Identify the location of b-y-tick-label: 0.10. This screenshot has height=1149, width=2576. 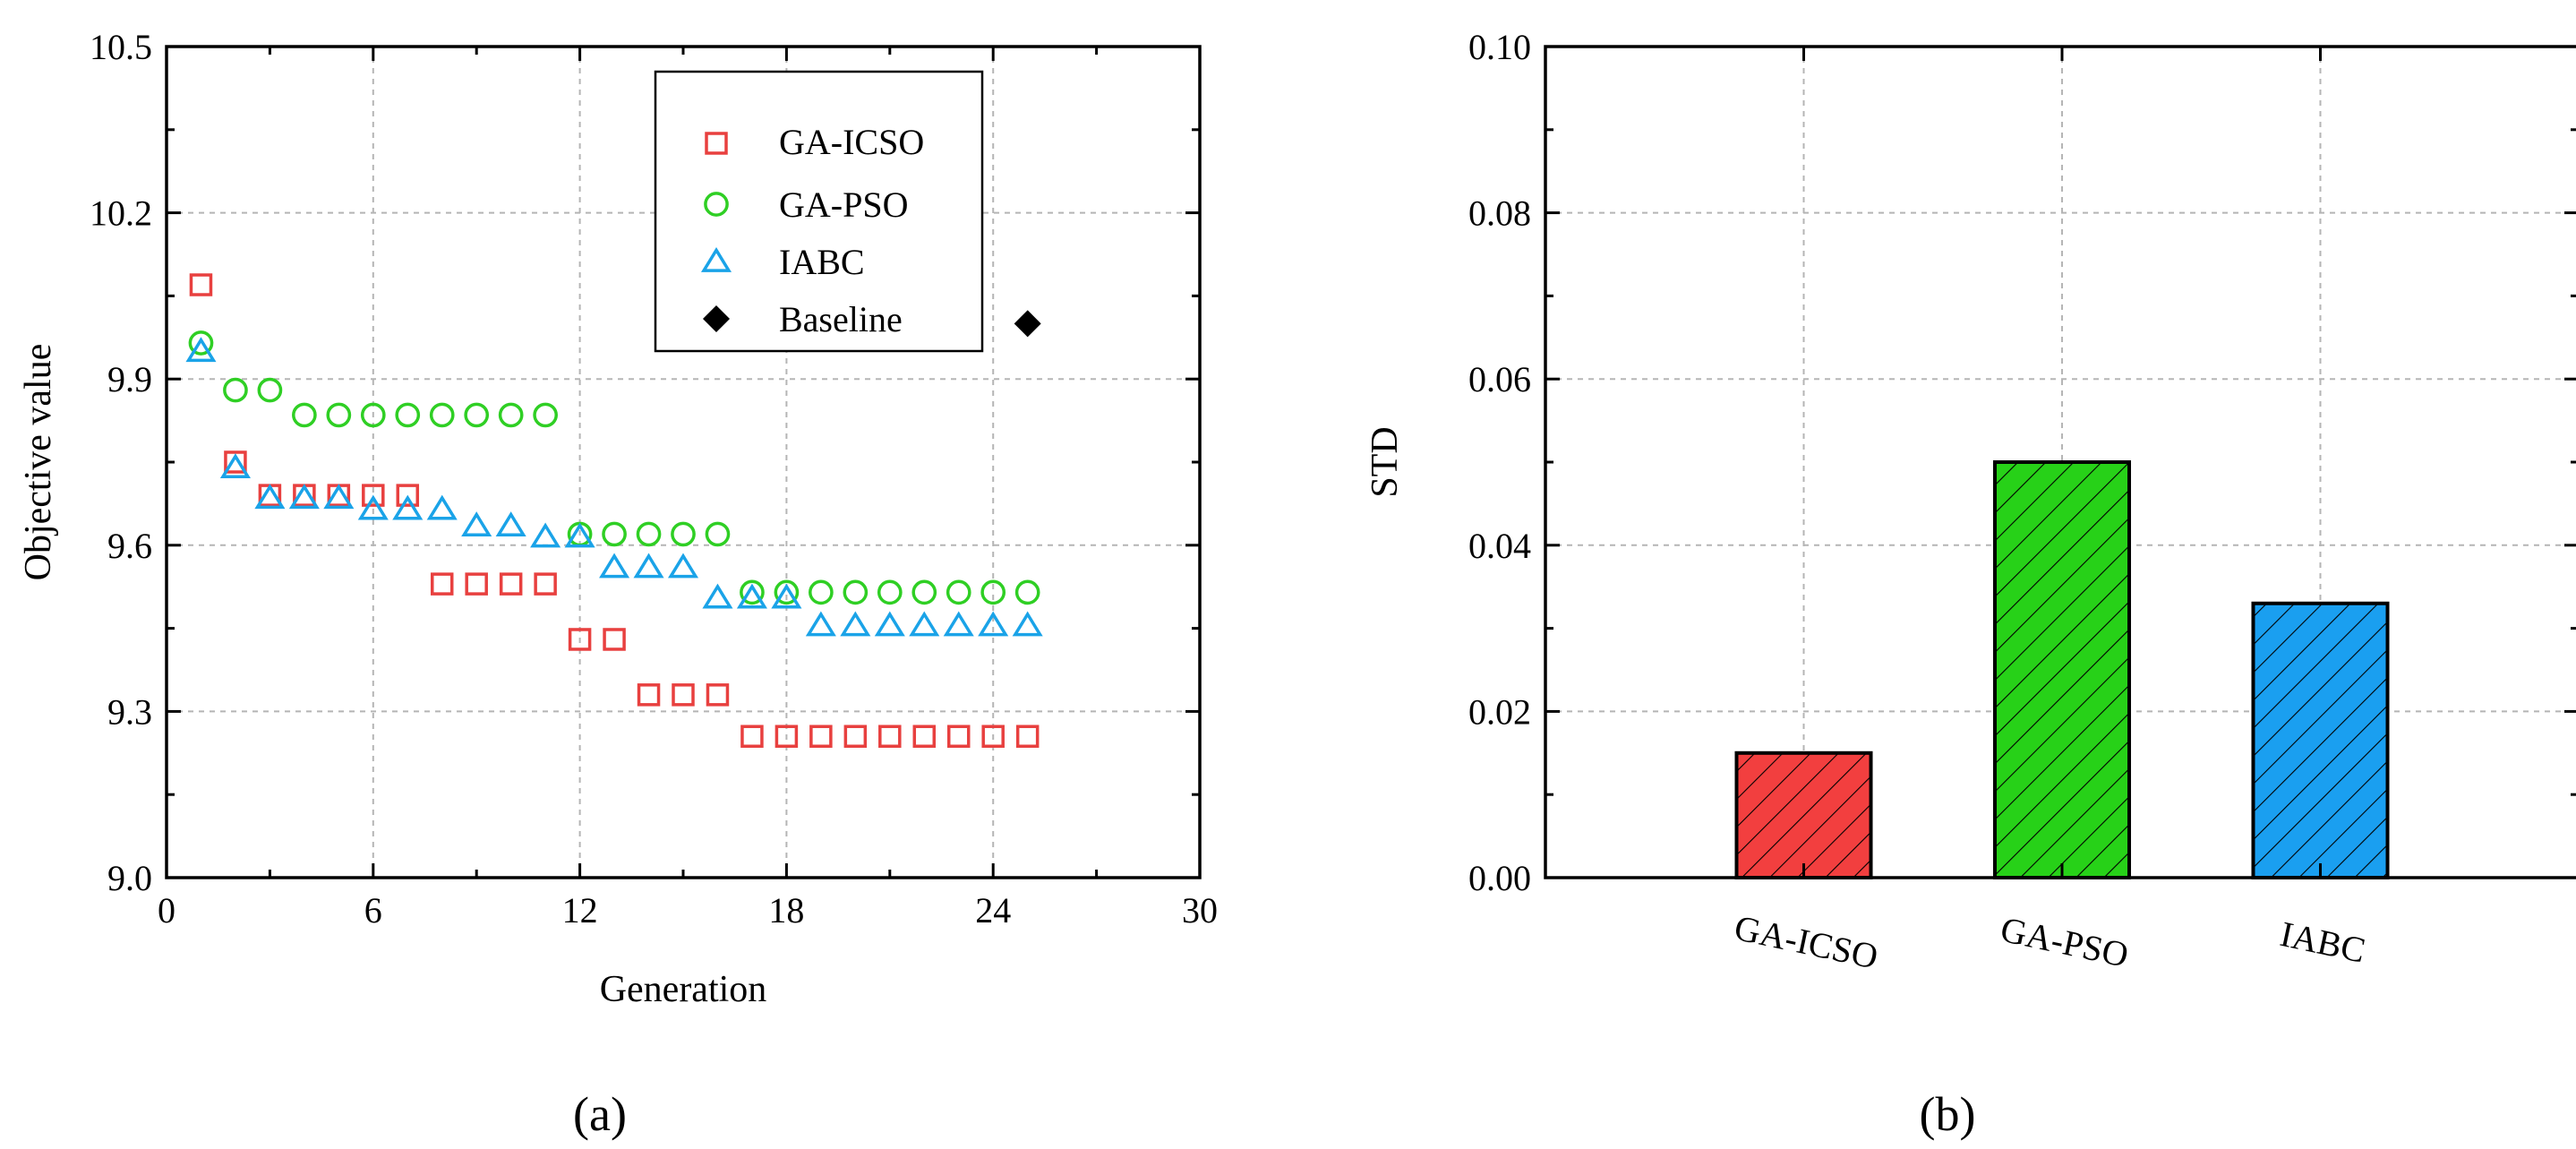
(1499, 47).